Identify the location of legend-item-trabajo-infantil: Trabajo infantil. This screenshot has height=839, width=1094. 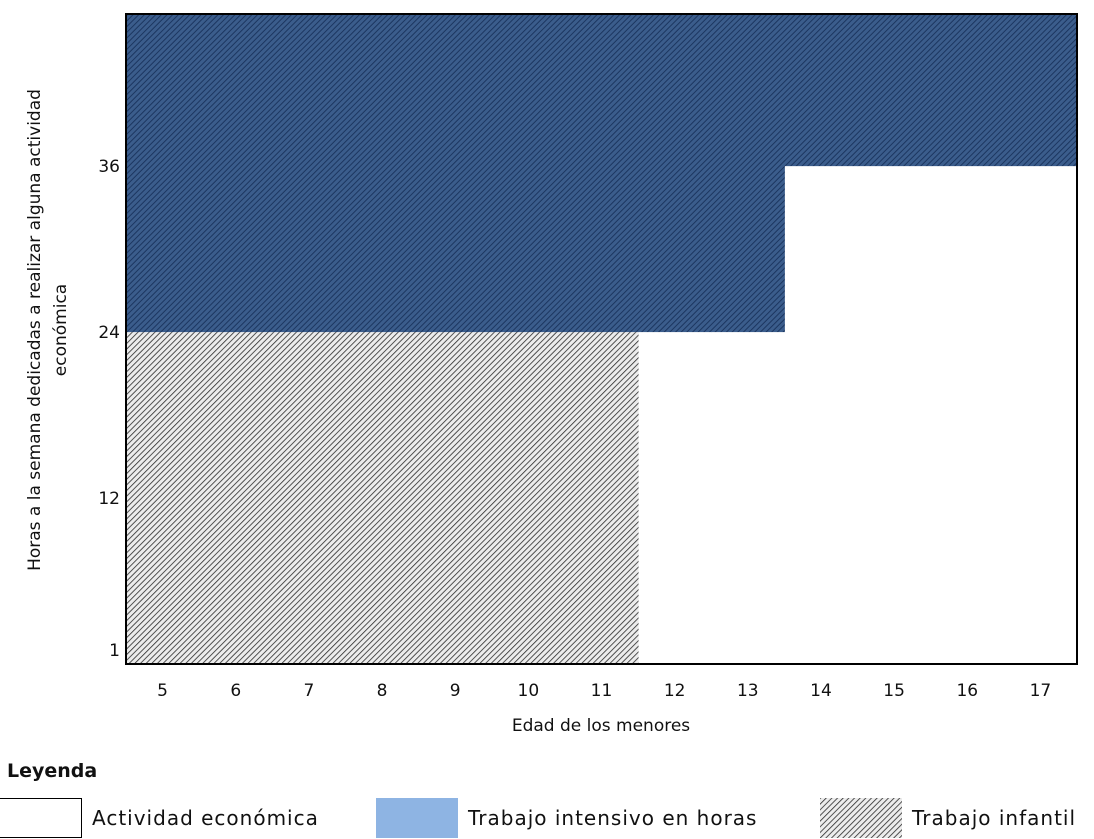
(948, 818).